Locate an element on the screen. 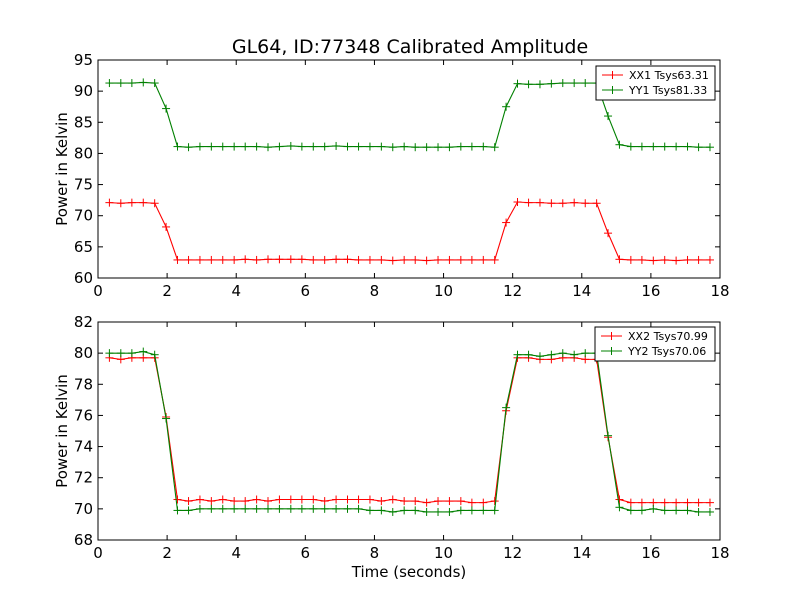 Image resolution: width=800 pixels, height=600 pixels. x-tick-label: 2 is located at coordinates (167, 553).